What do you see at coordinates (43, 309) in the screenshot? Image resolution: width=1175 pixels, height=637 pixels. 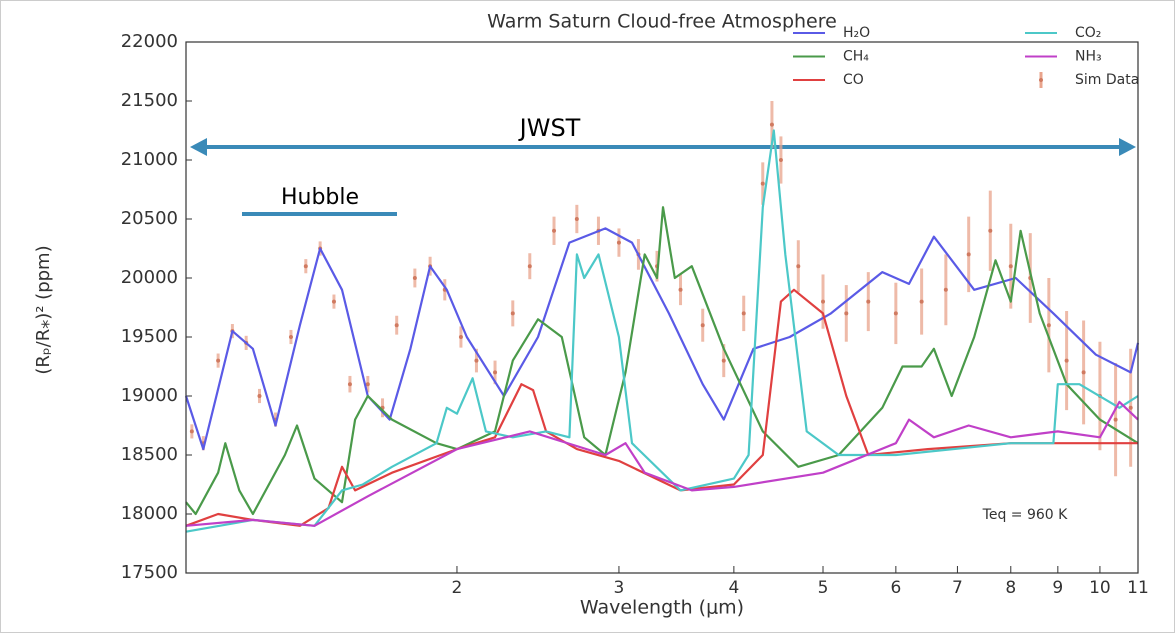 I see `y-axis-label: (Rₚ/R⁎)² (ppm)` at bounding box center [43, 309].